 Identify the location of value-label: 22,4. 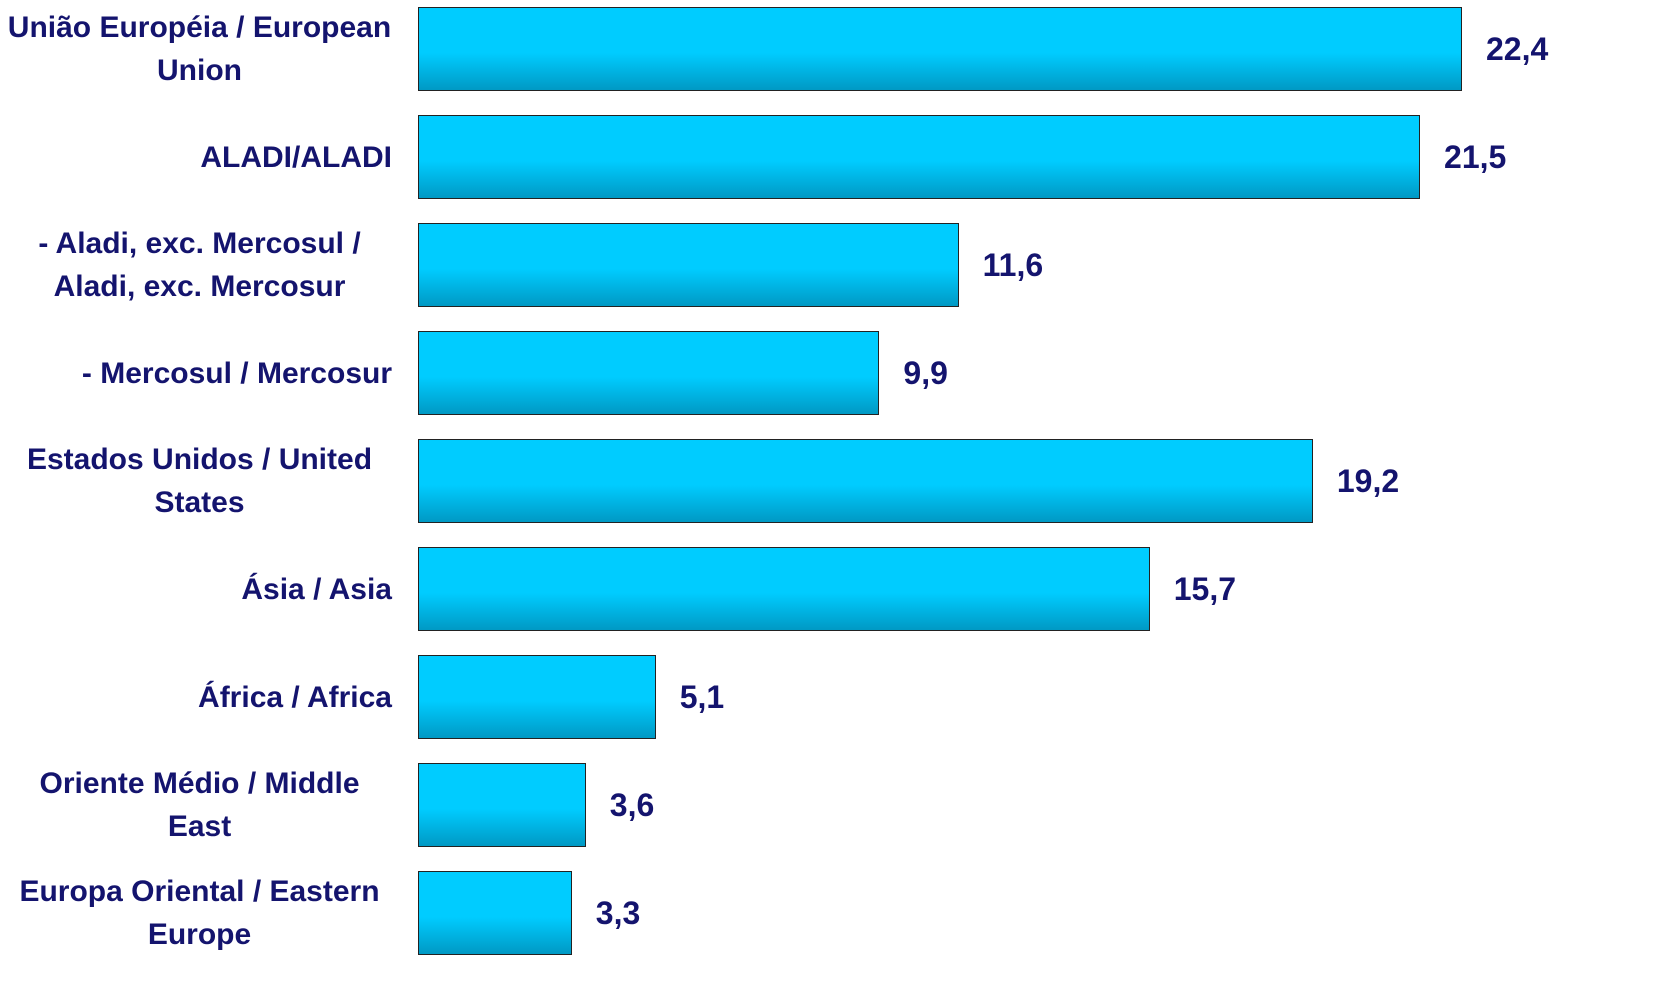
(1517, 48).